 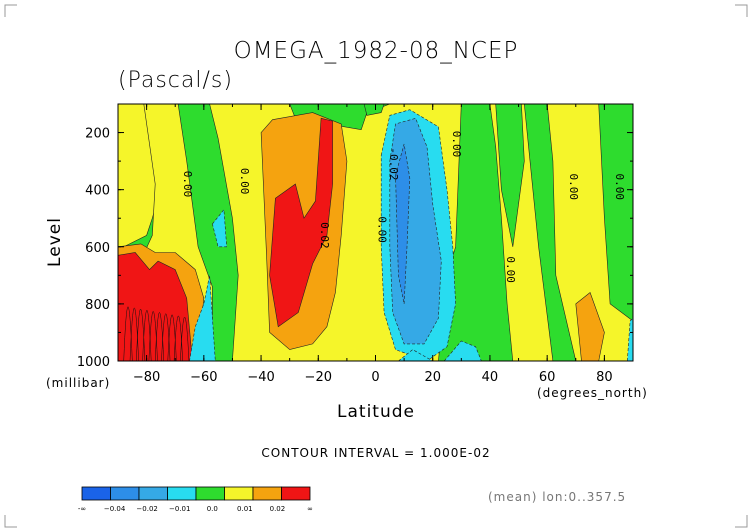 What do you see at coordinates (432, 377) in the screenshot?
I see `x-tick-label: 20` at bounding box center [432, 377].